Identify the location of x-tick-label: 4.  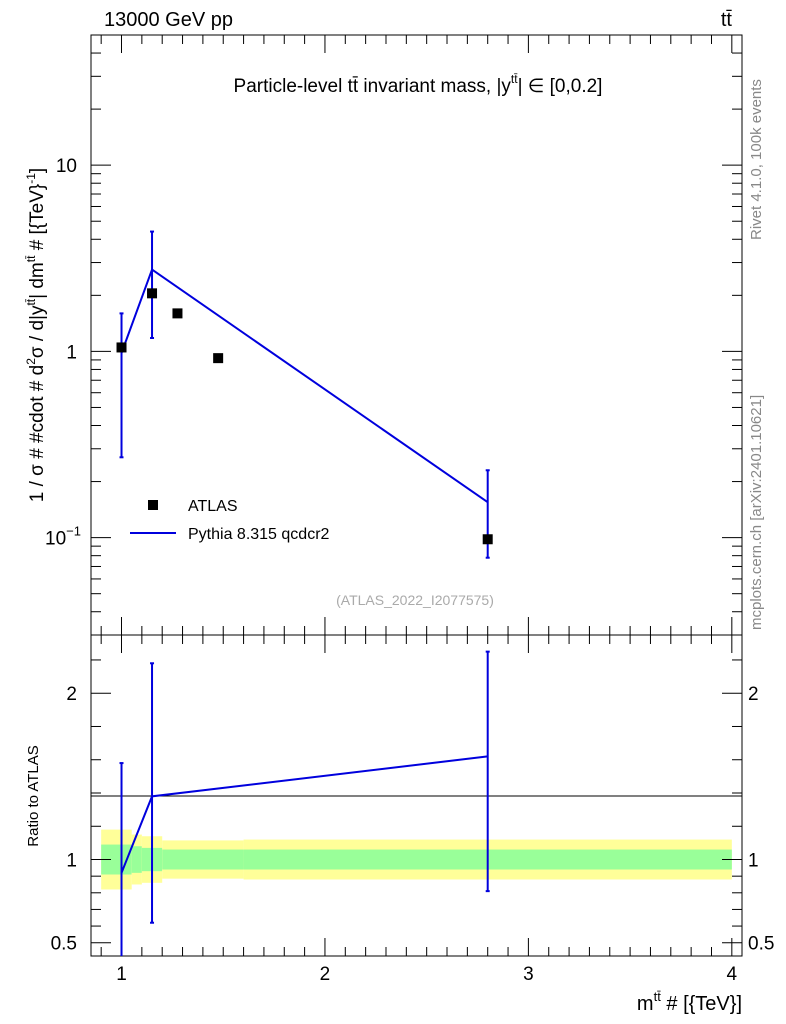
(732, 974).